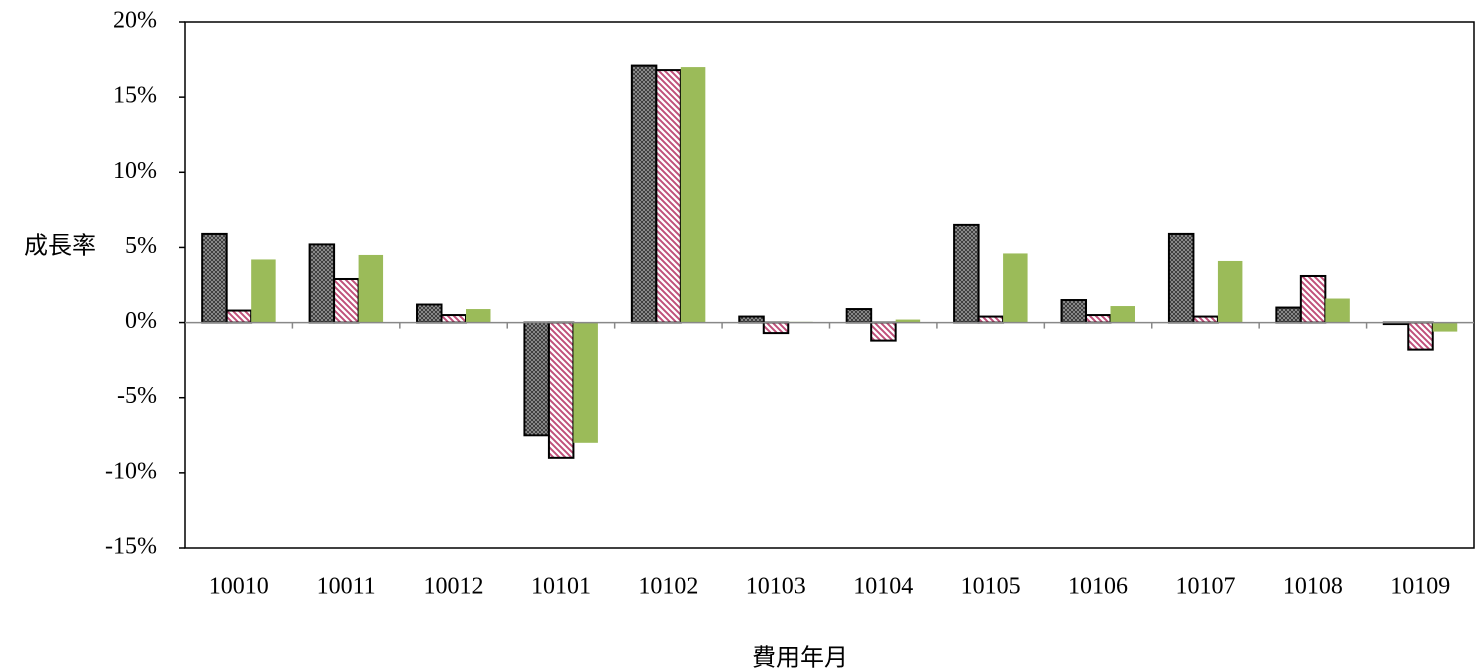 Image resolution: width=1478 pixels, height=672 pixels. I want to click on y-tick-label: 10%, so click(135, 171).